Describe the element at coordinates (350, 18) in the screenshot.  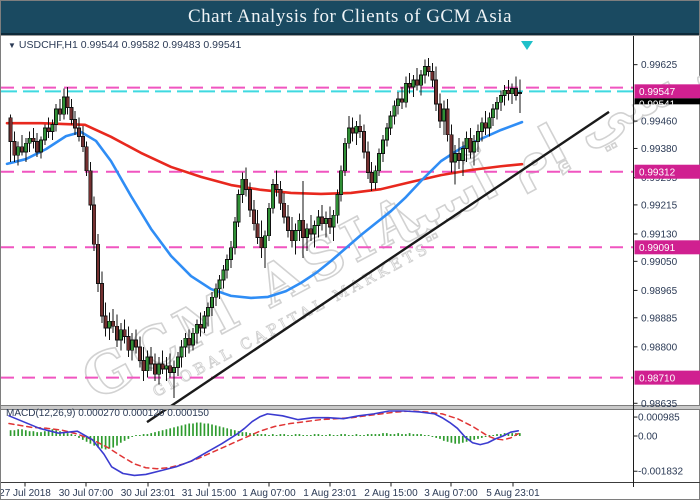
I see `title-bar: Chart Analysis for Clients of GCM Asia` at that location.